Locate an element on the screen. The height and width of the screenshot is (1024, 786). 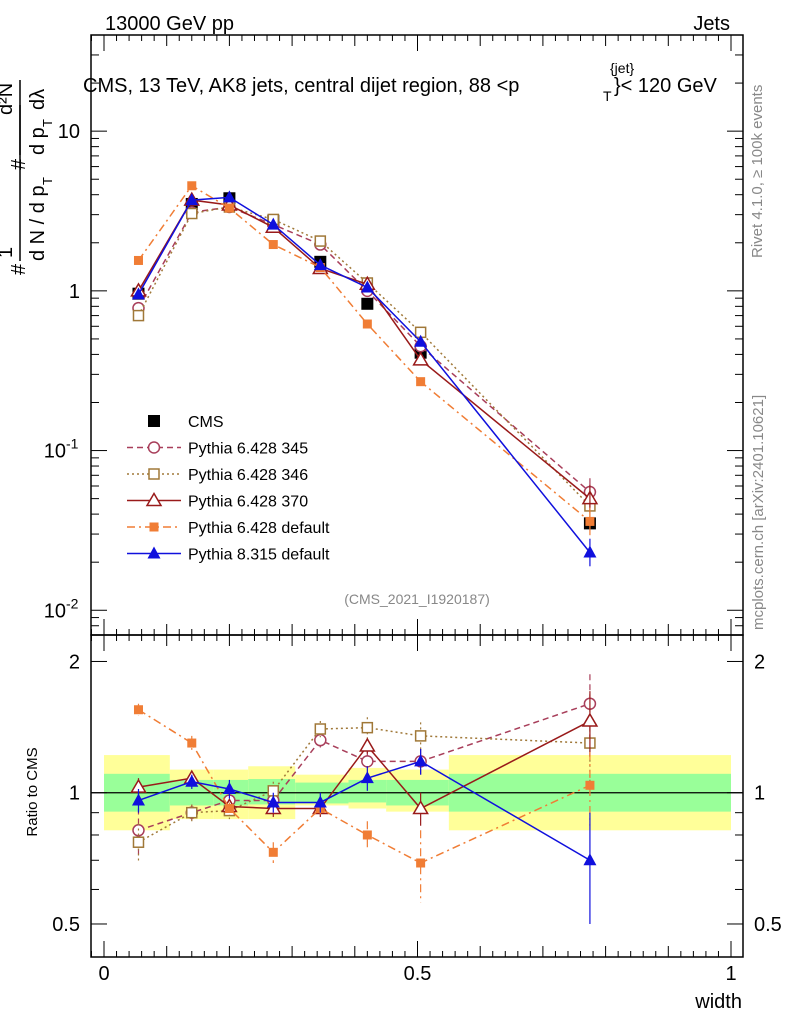
x-axis-label: width is located at coordinates (718, 1002).